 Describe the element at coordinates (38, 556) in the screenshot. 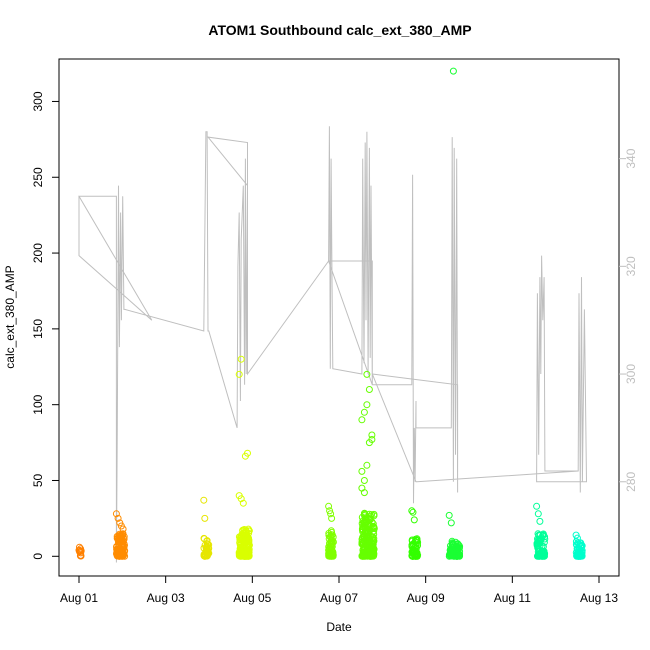

I see `y-tick-label: 0` at that location.